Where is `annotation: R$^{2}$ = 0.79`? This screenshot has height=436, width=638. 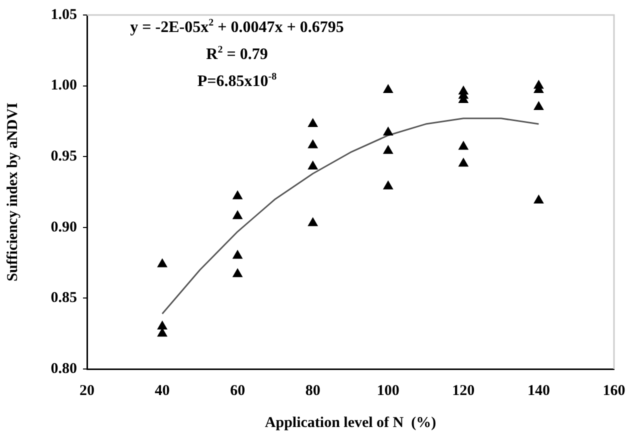
annotation: R$^{2}$ = 0.79 is located at coordinates (237, 54).